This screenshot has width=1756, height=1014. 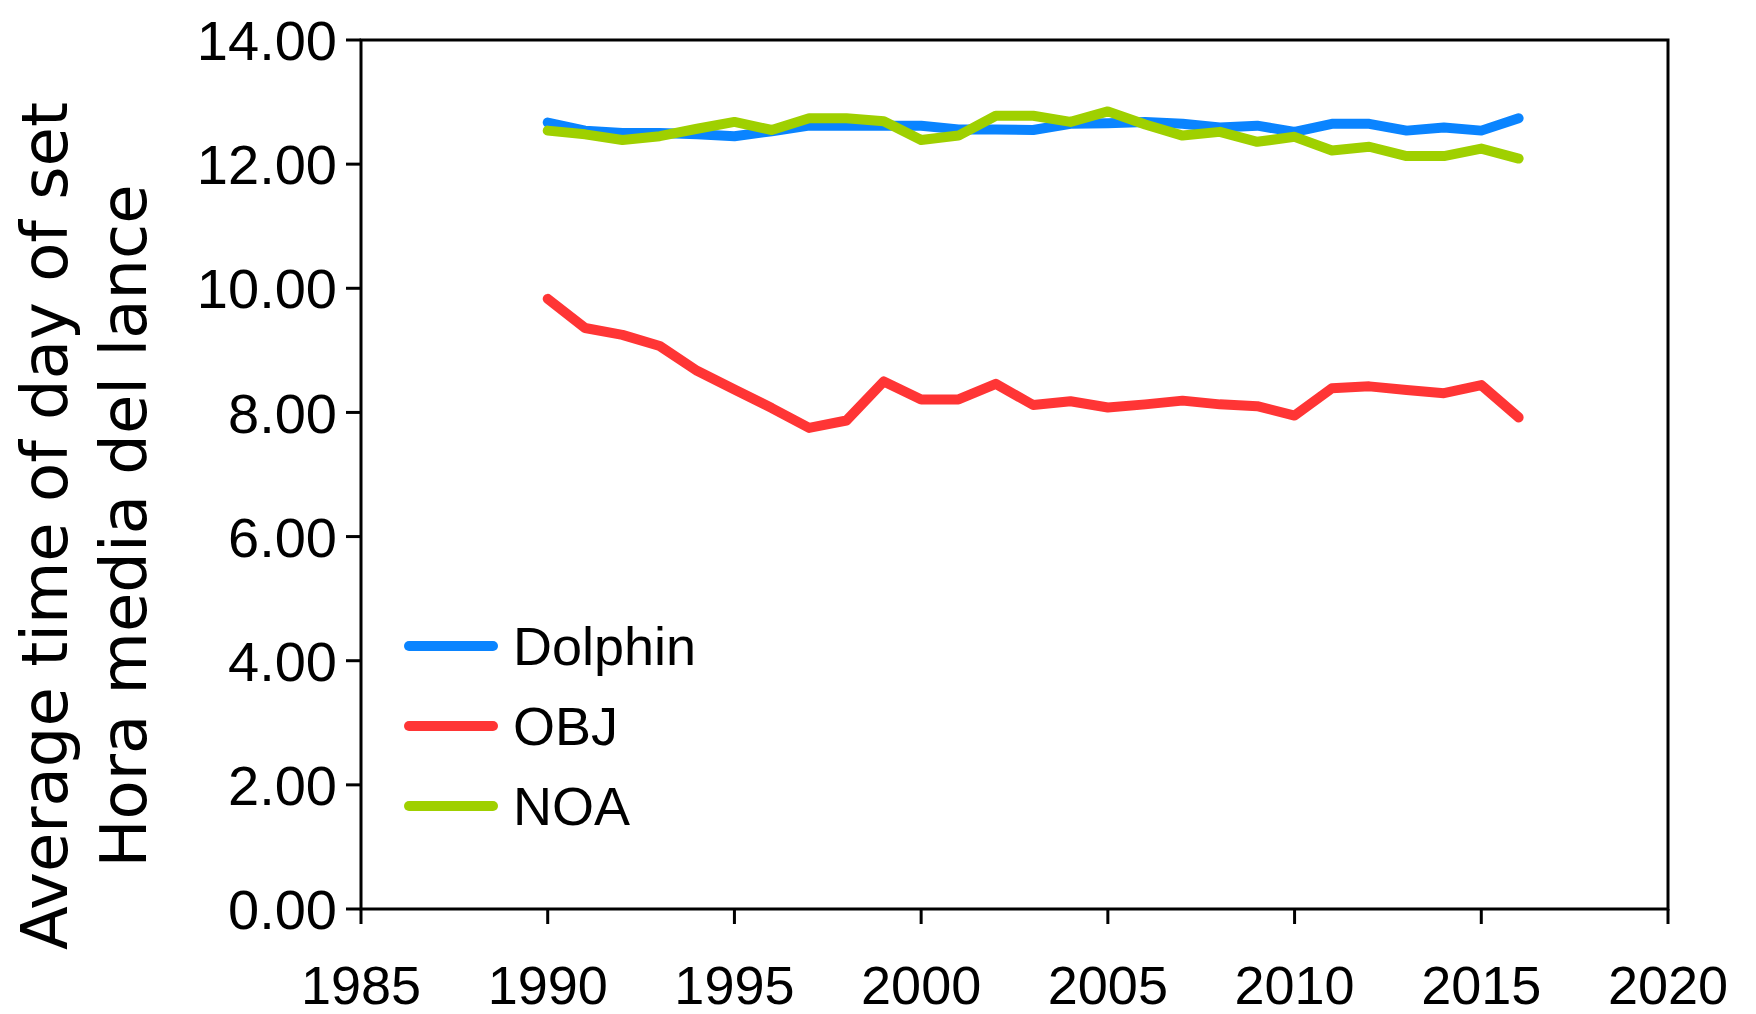 I want to click on y-tick-label: 4.00, so click(x=282, y=661).